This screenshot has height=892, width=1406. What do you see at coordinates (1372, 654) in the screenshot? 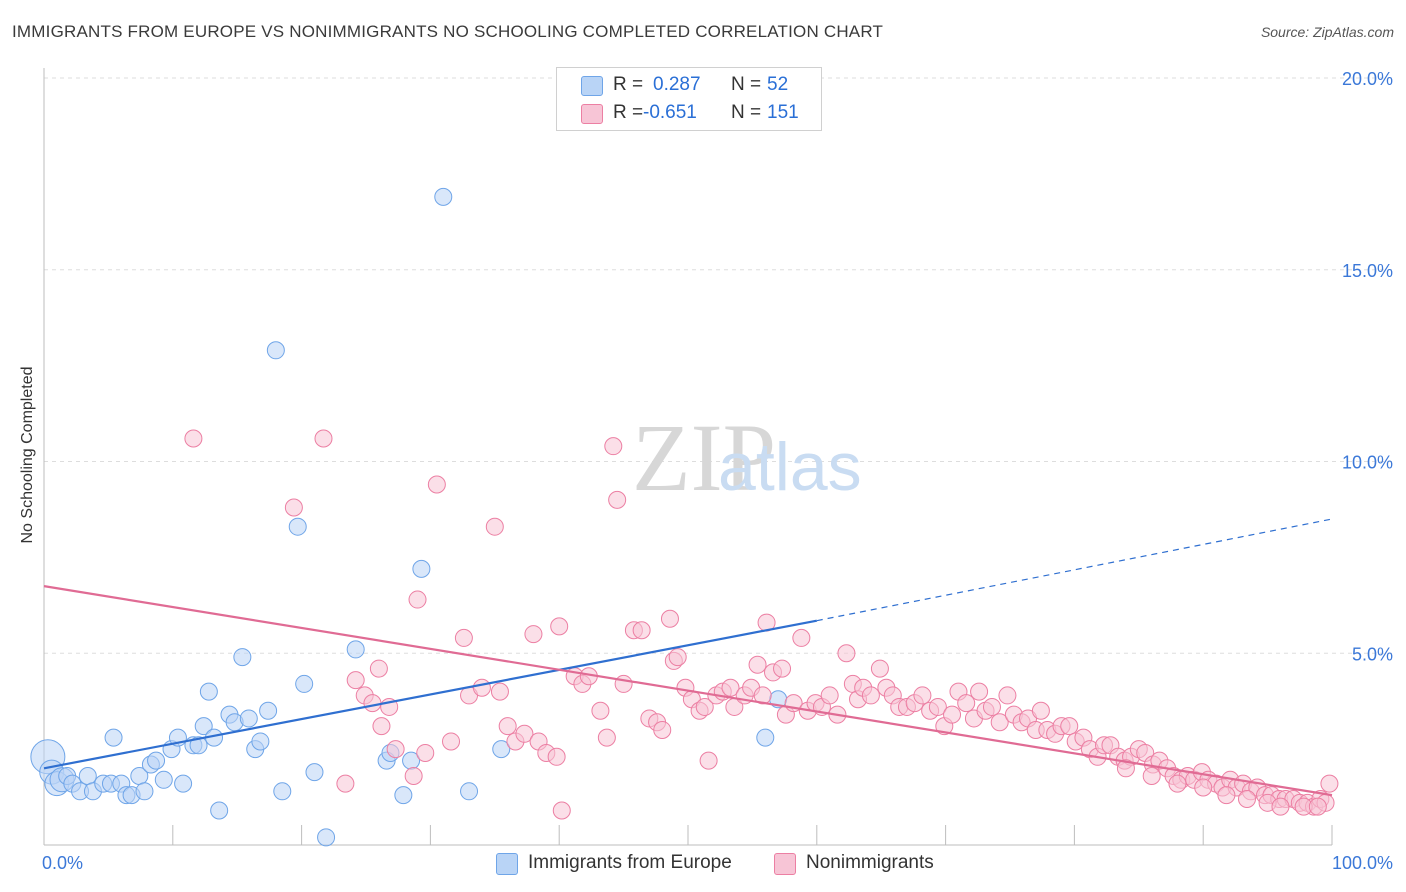
I see `y-tick-label: 5.0%` at bounding box center [1372, 654].